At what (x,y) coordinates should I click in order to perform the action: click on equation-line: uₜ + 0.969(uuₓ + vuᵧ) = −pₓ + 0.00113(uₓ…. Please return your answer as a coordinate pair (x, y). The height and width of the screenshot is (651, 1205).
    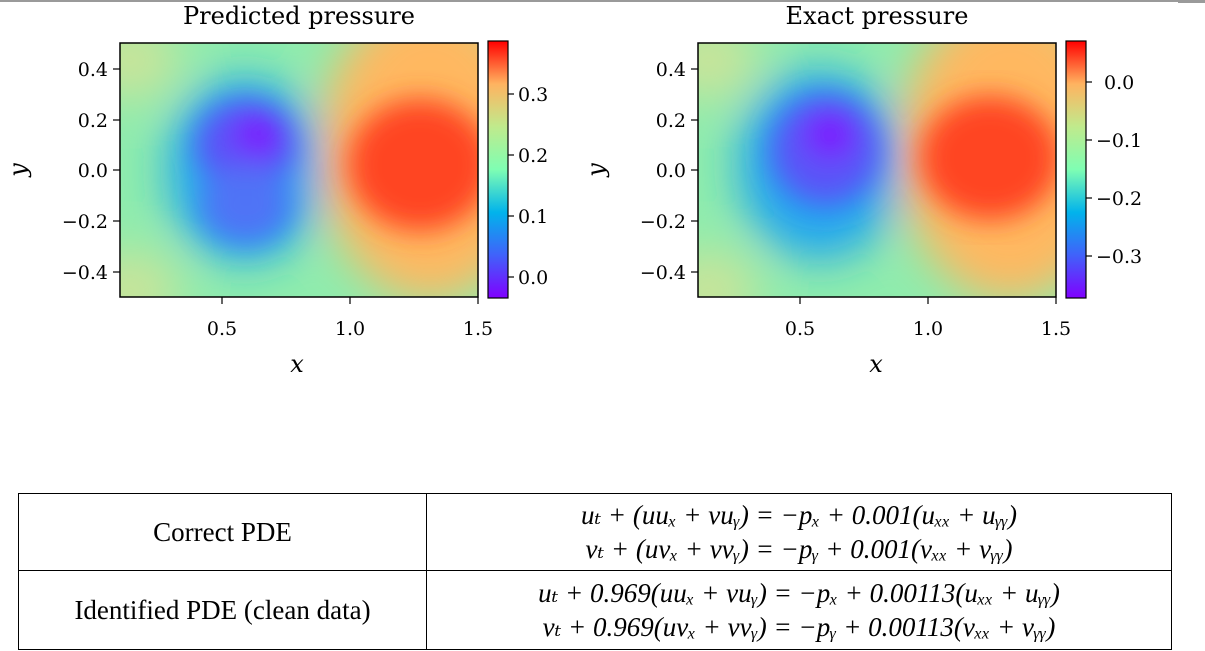
    Looking at the image, I should click on (799, 593).